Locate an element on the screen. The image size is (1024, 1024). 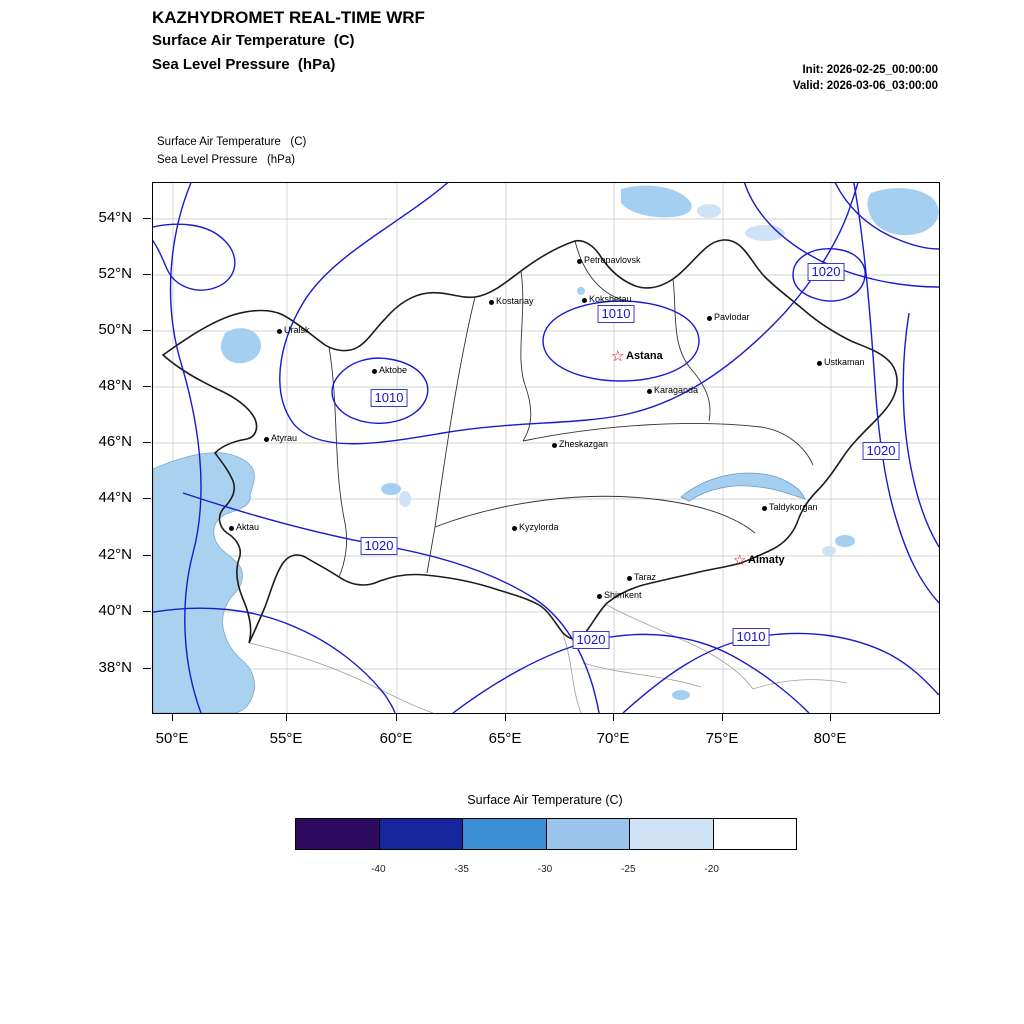
colorbar-tick-label: -35 is located at coordinates (461, 869).